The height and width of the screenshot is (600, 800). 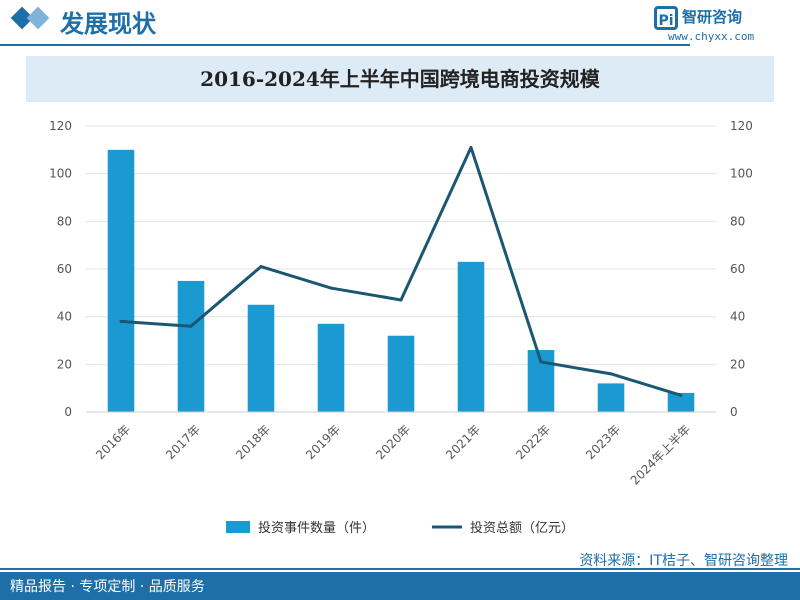 What do you see at coordinates (737, 364) in the screenshot?
I see `y-right-tick-label: 20` at bounding box center [737, 364].